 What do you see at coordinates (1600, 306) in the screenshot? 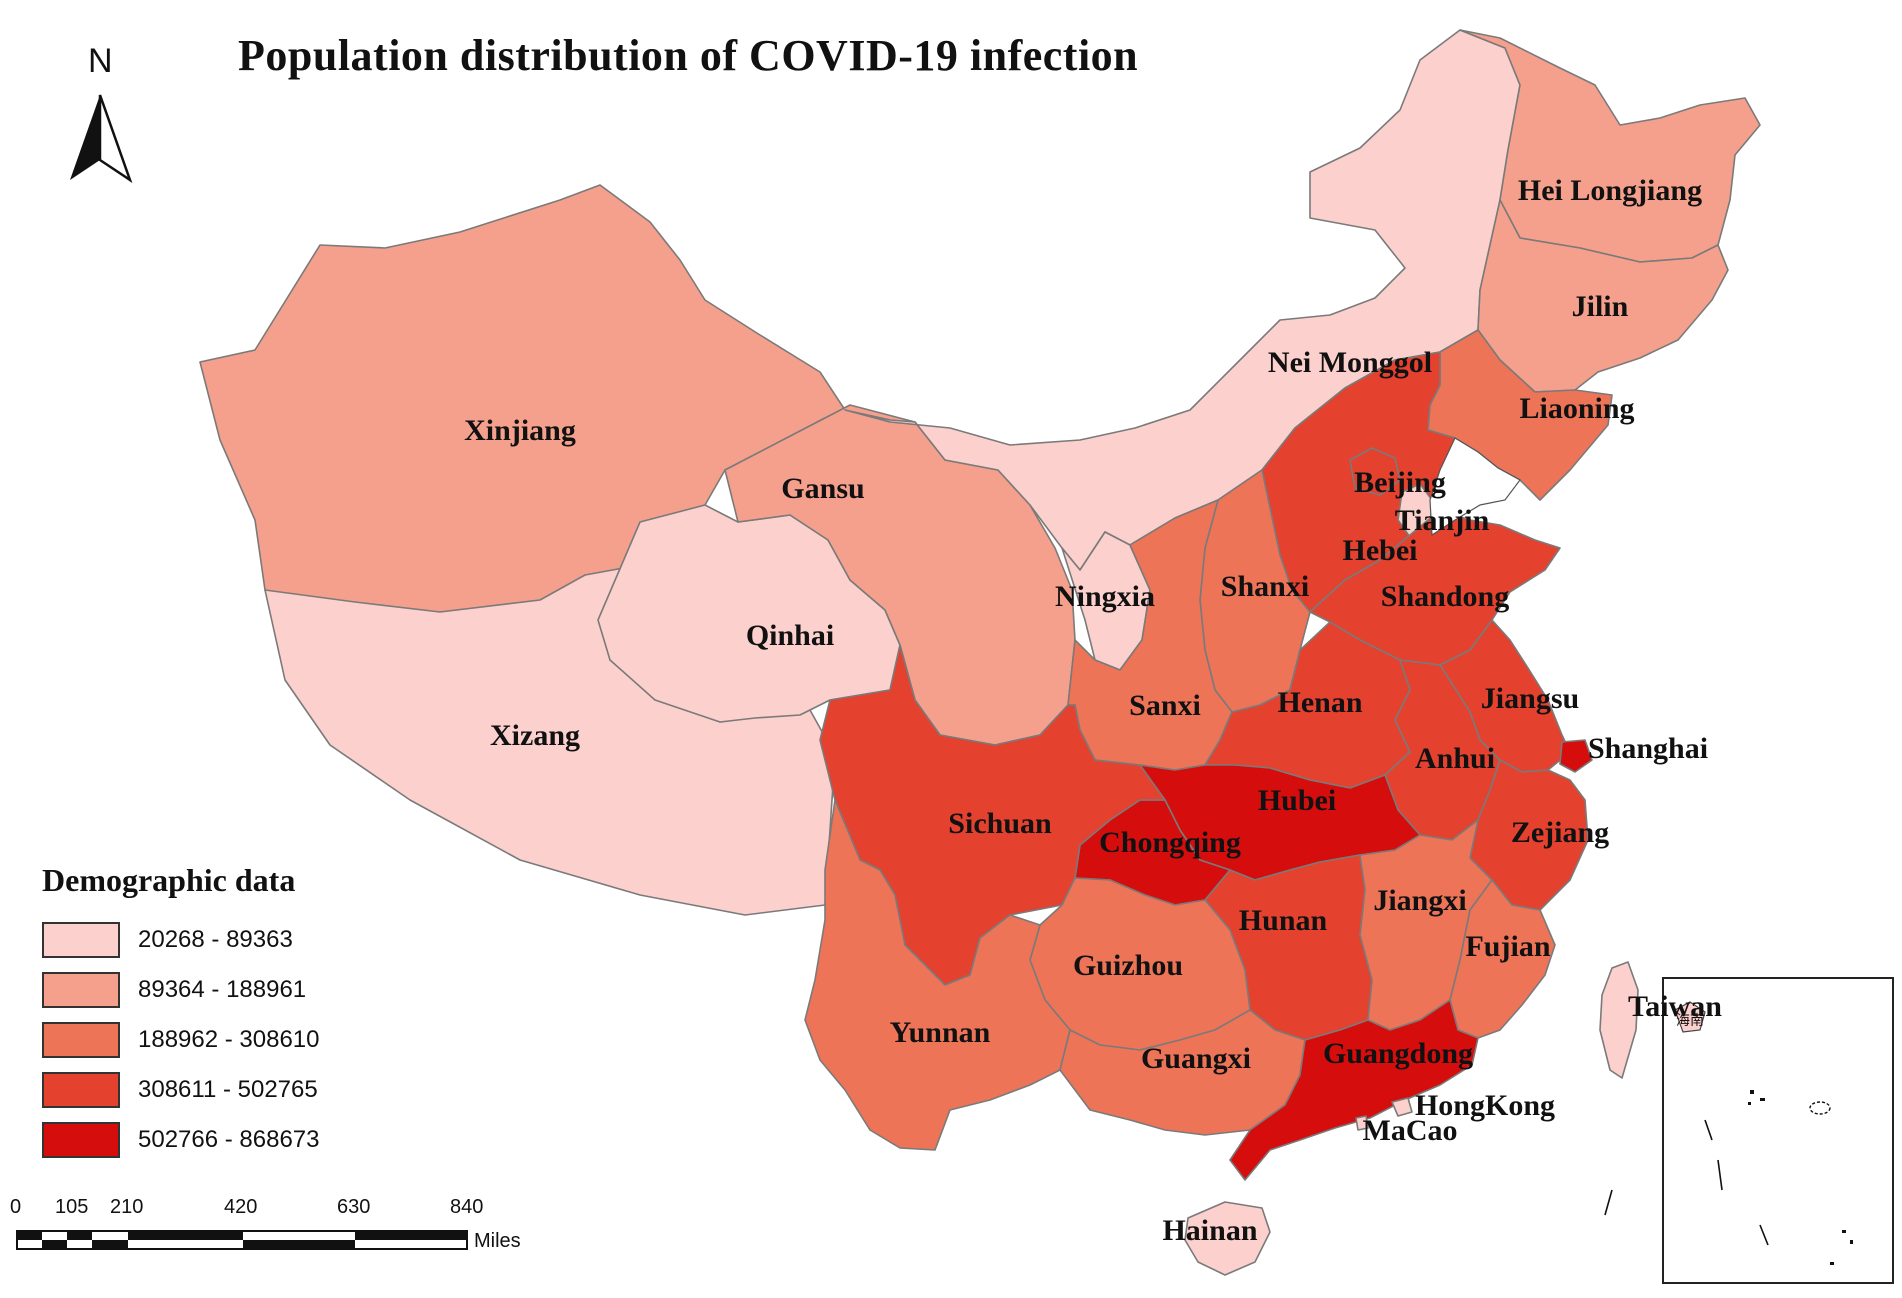
I see `region-label-jilin: Jilin` at bounding box center [1600, 306].